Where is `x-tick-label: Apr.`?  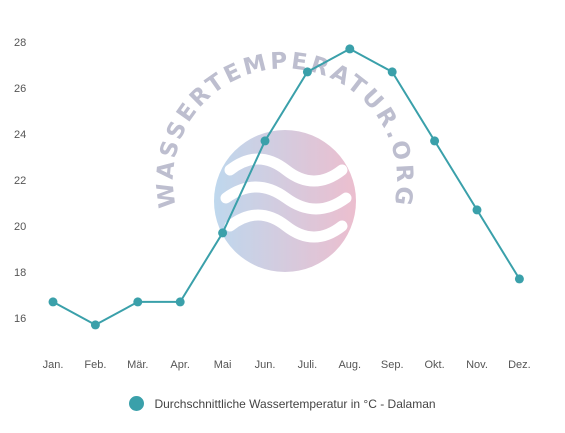 x-tick-label: Apr. is located at coordinates (180, 365).